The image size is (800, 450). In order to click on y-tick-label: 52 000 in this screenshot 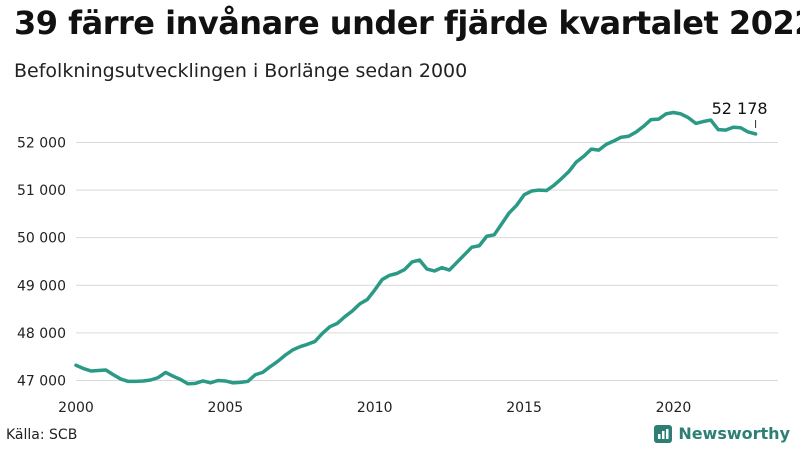, I will do `click(41, 143)`.